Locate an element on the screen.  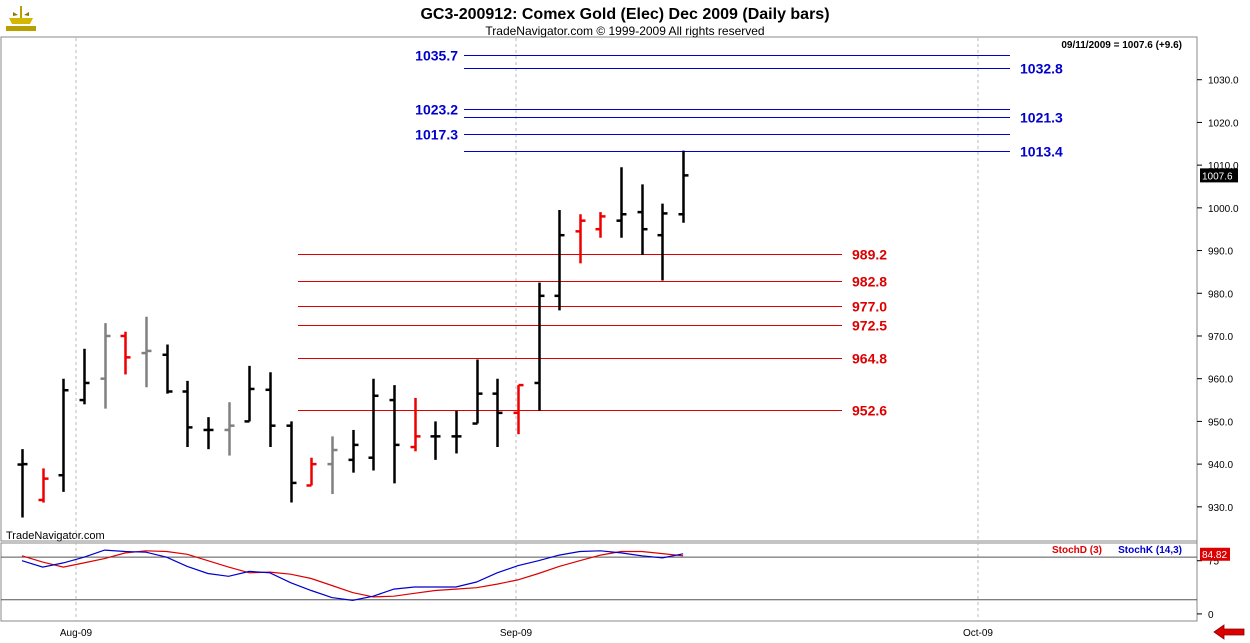
stoch-k-line is located at coordinates (352, 575).